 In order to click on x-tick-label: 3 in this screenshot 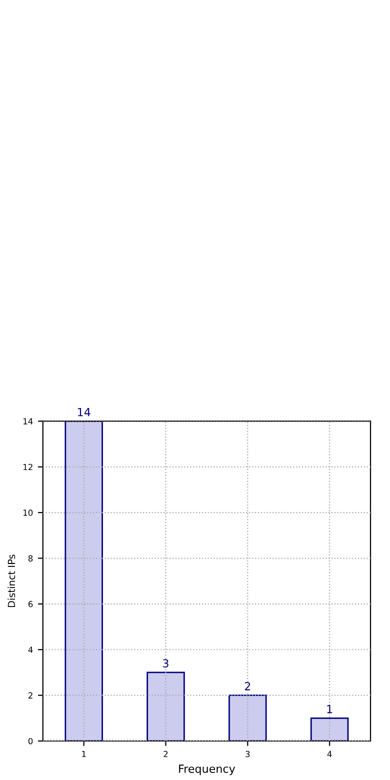, I will do `click(248, 754)`.